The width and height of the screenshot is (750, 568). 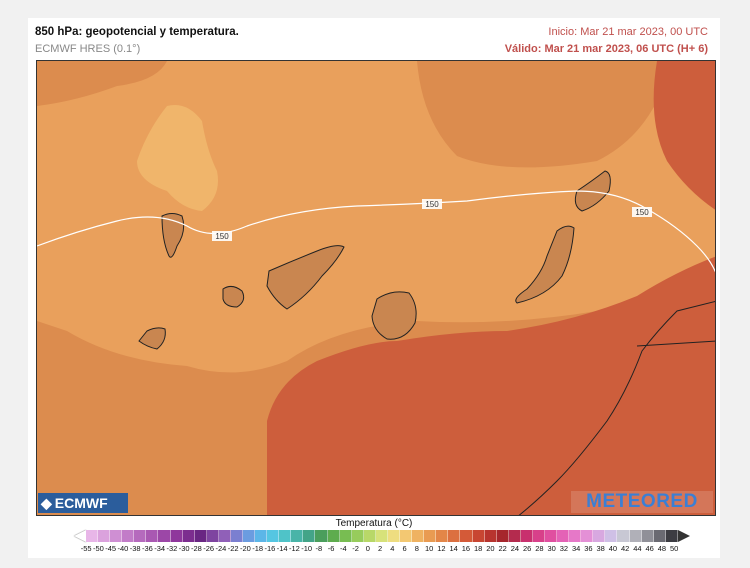 What do you see at coordinates (545, 264) in the screenshot?
I see `island-fuerteventura` at bounding box center [545, 264].